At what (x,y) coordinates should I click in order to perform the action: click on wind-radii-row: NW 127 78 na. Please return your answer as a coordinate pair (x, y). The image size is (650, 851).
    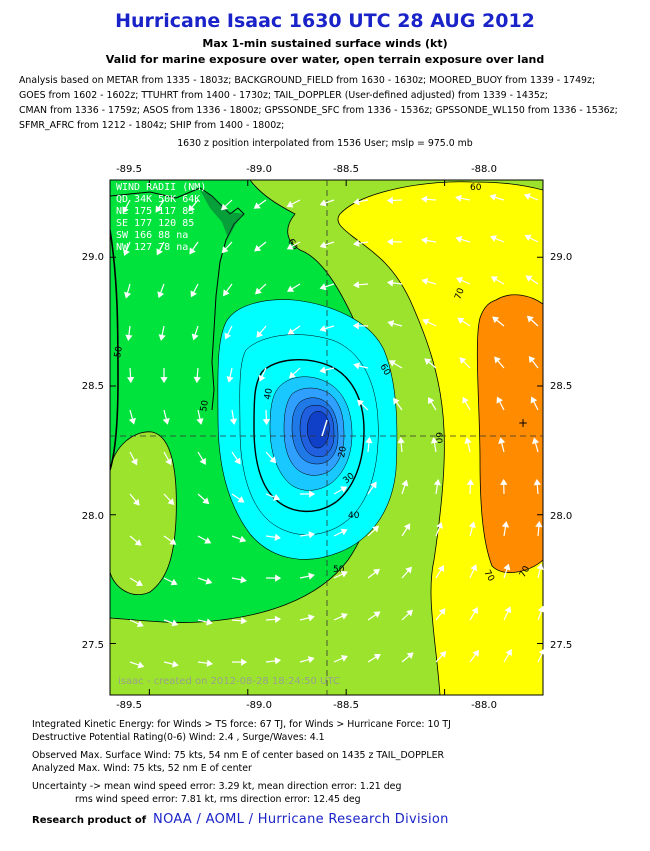
    Looking at the image, I should click on (152, 247).